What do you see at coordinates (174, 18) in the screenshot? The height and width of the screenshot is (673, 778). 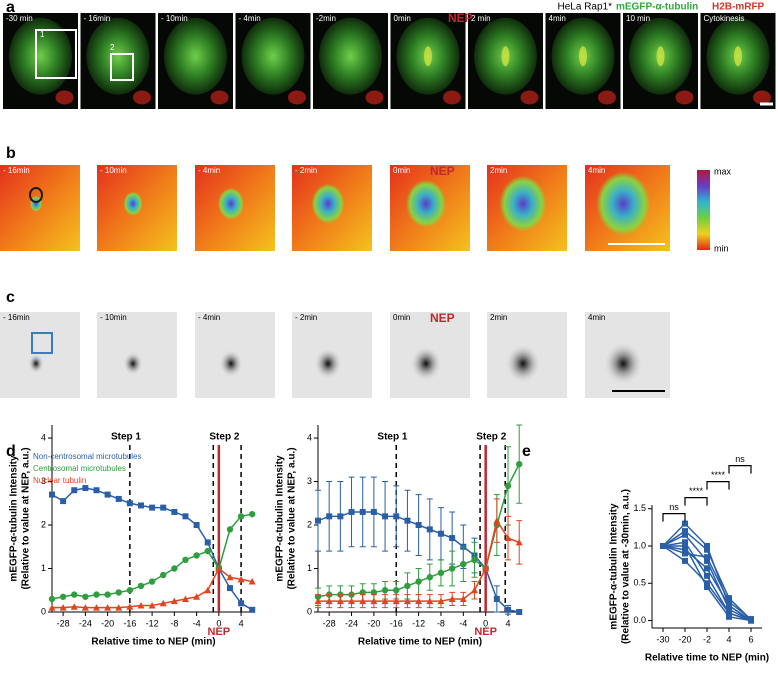 I see `frame-label: - 10min` at bounding box center [174, 18].